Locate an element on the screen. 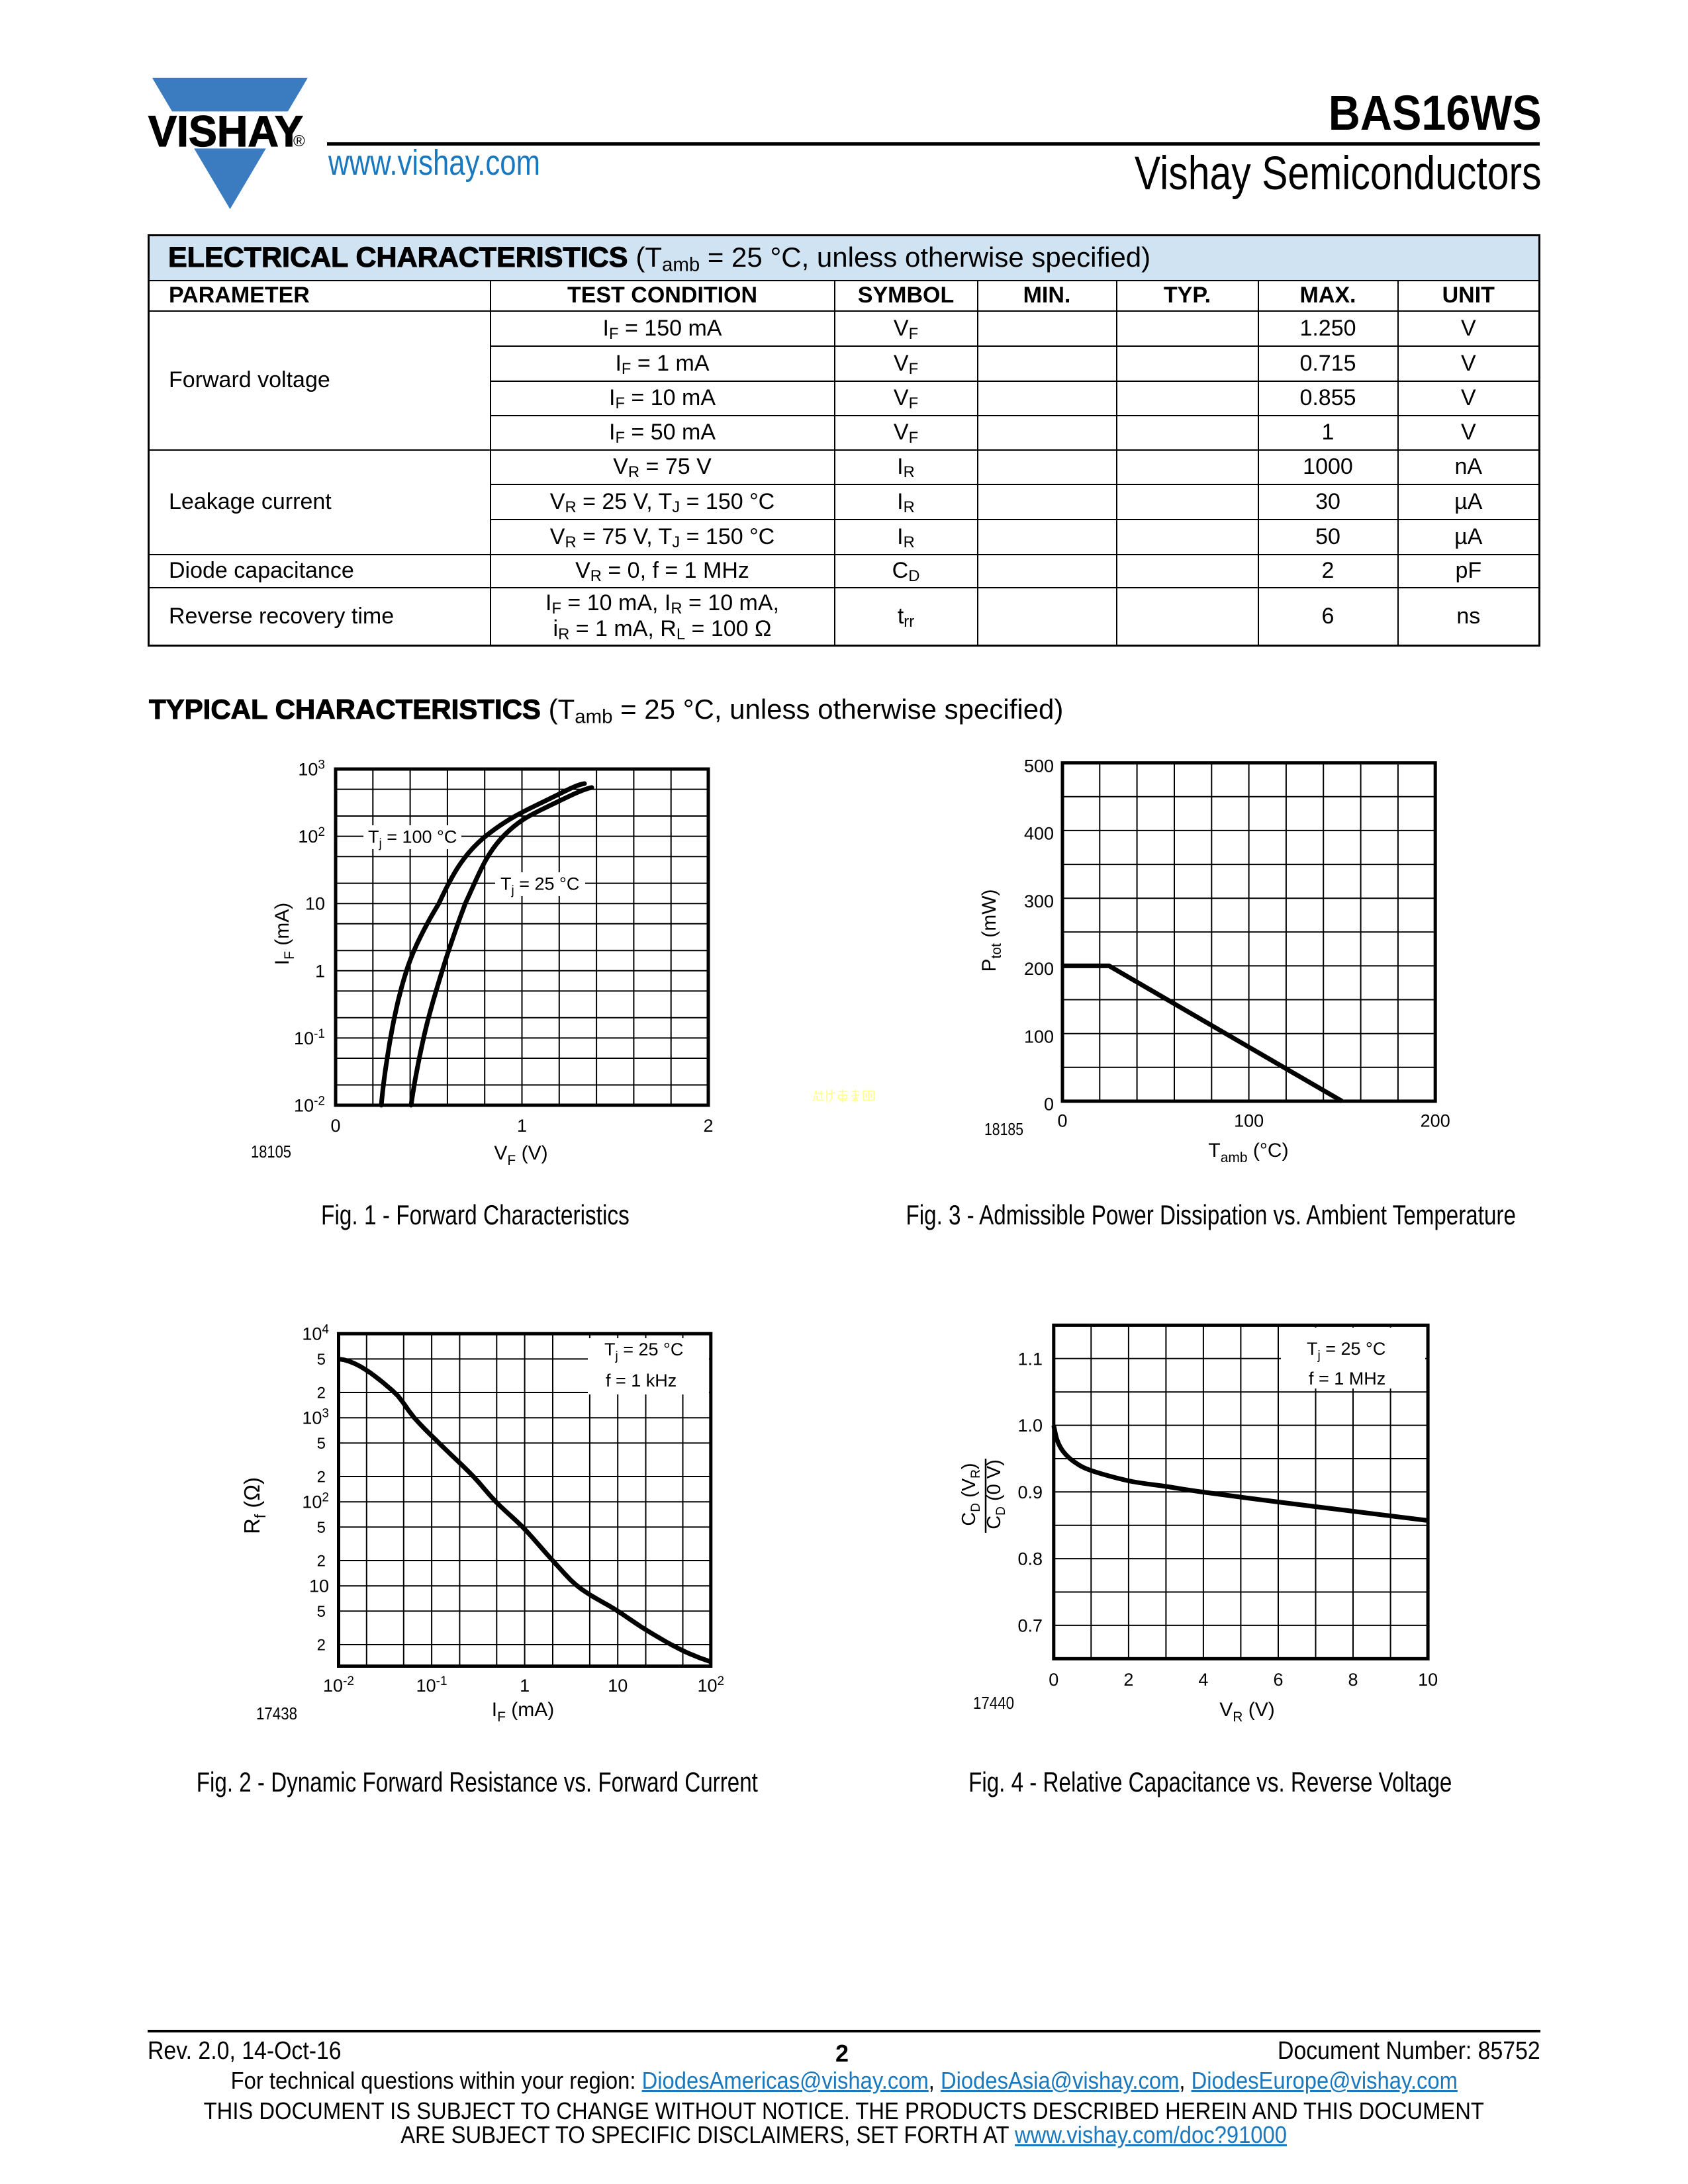  svg-text: 17440 is located at coordinates (993, 1703).